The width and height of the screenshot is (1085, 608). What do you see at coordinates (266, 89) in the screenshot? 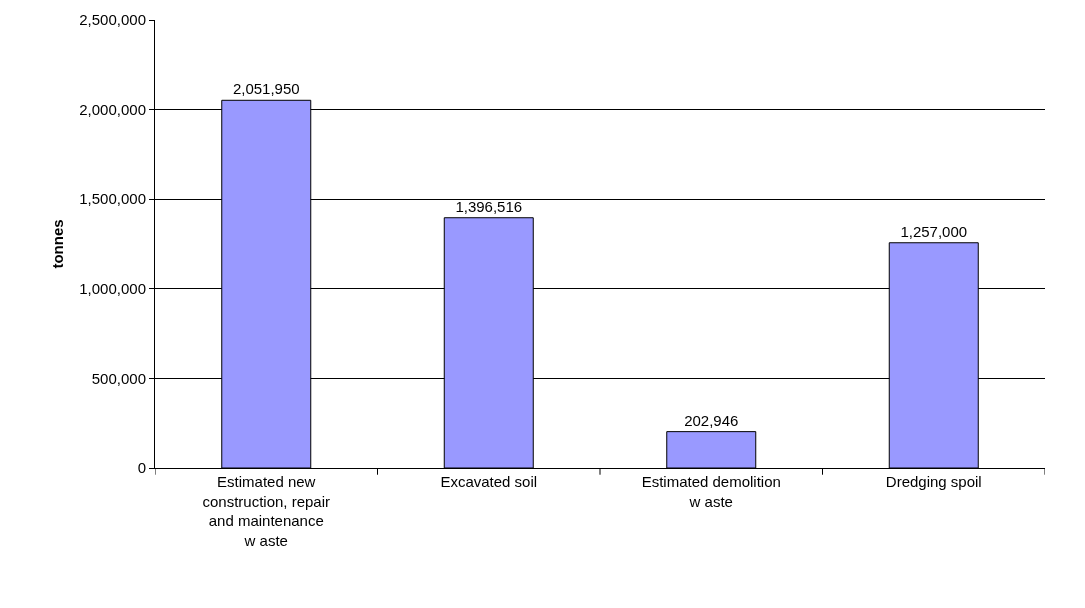
I see `data-label: 2,051,950` at bounding box center [266, 89].